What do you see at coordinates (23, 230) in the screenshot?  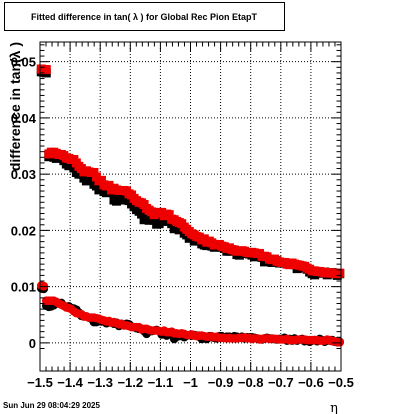 I see `y-tick-label: 0.02` at bounding box center [23, 230].